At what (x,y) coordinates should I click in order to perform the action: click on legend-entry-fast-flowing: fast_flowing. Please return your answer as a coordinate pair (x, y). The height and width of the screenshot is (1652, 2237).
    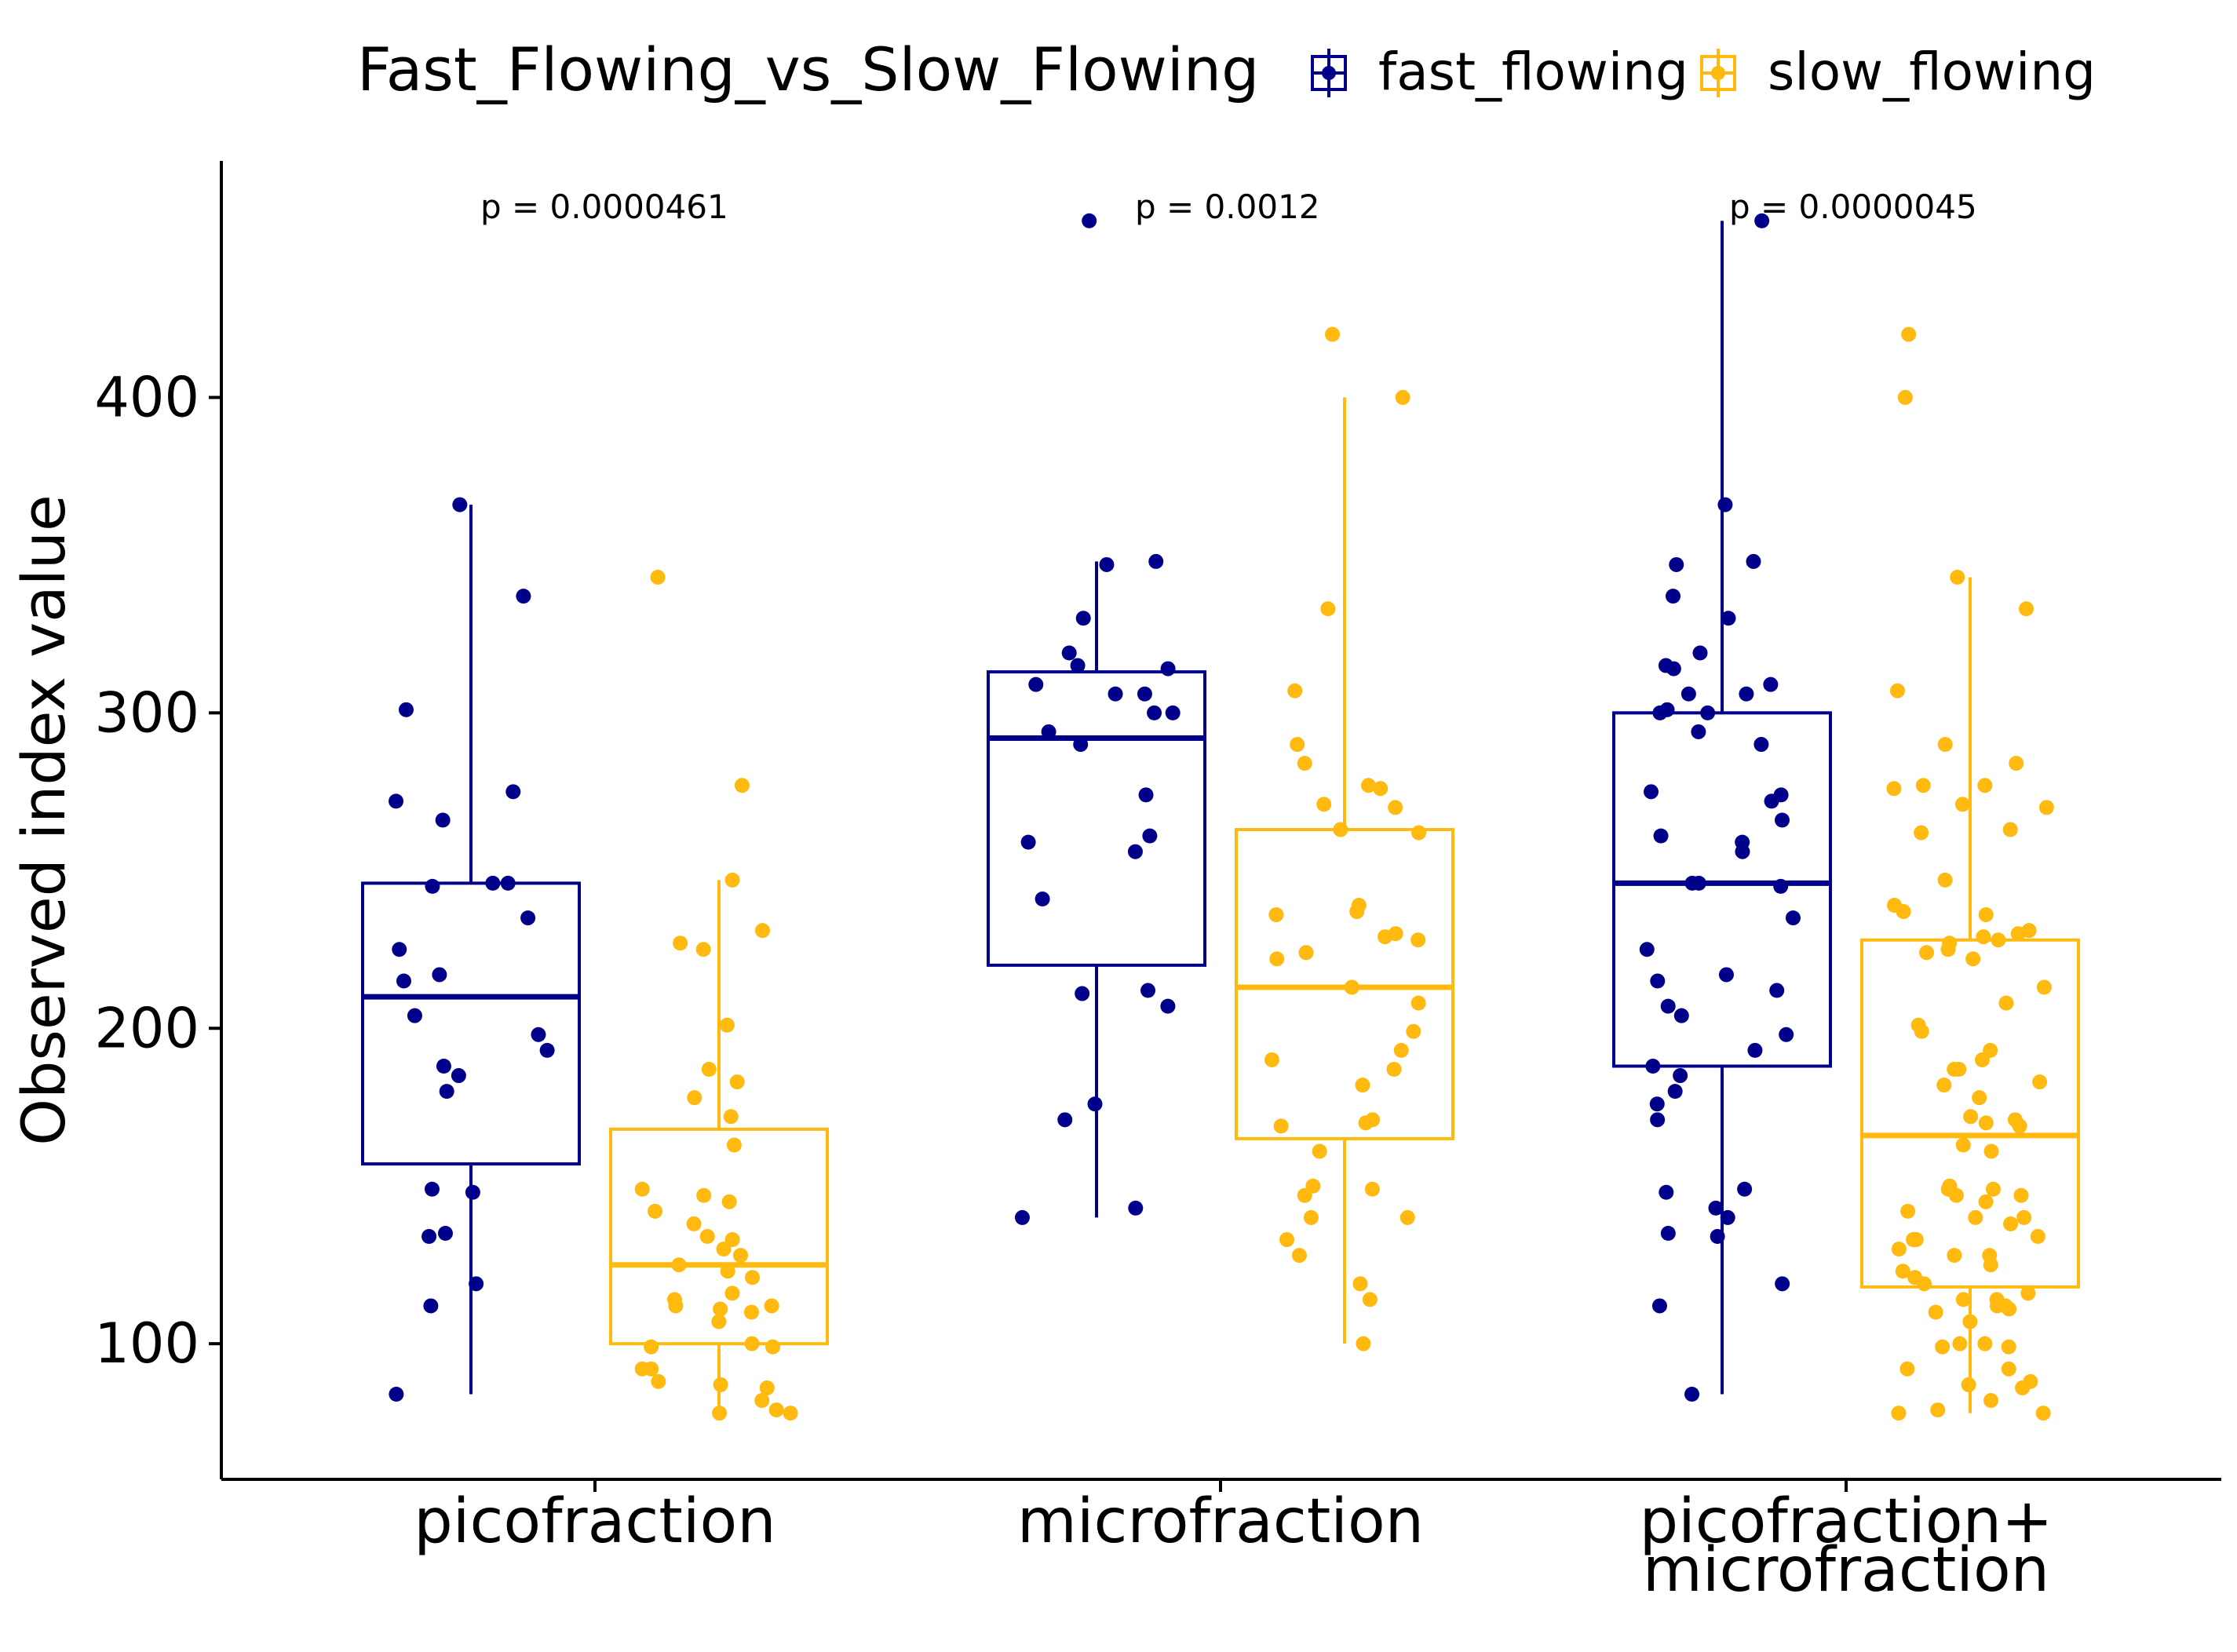
    Looking at the image, I should click on (1499, 72).